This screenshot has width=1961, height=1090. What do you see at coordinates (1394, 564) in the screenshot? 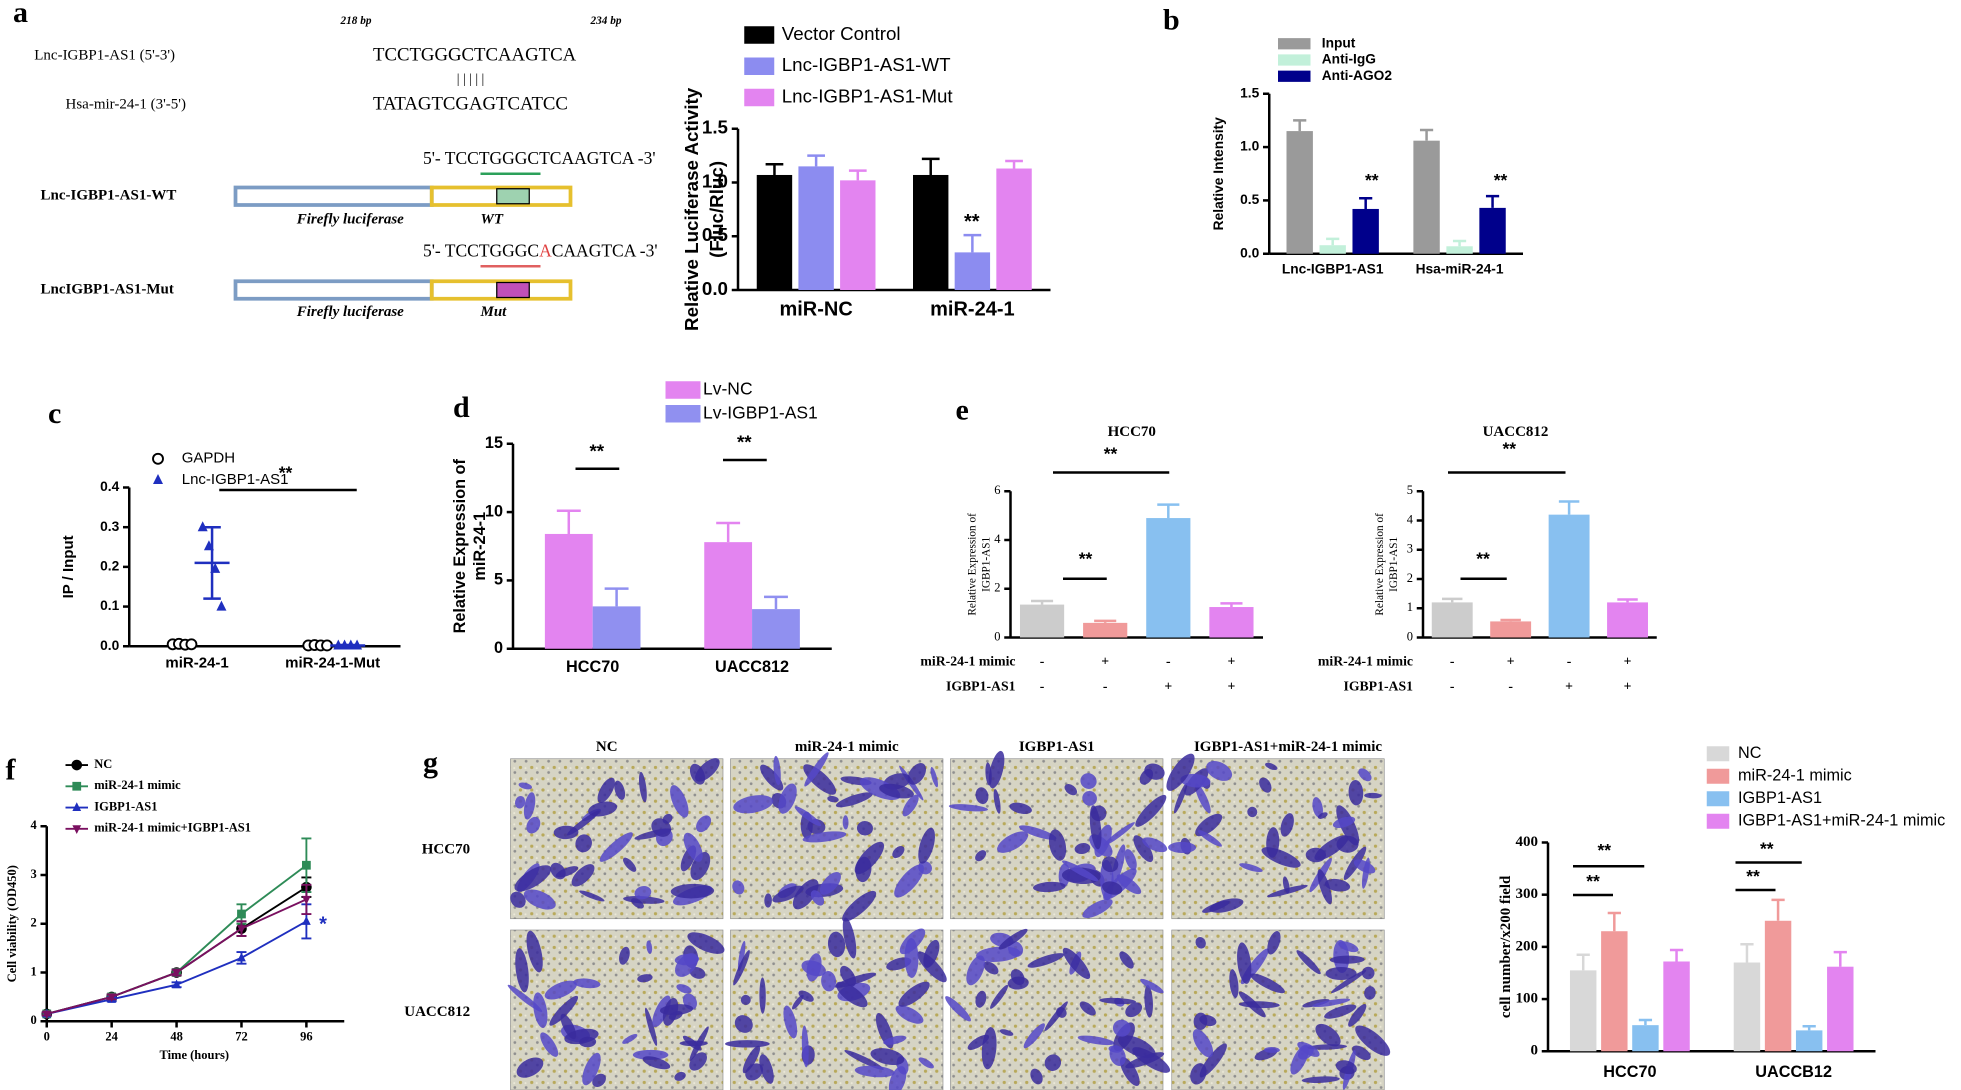
I see `y-axis-title: IGBP1-AS1` at bounding box center [1394, 564].